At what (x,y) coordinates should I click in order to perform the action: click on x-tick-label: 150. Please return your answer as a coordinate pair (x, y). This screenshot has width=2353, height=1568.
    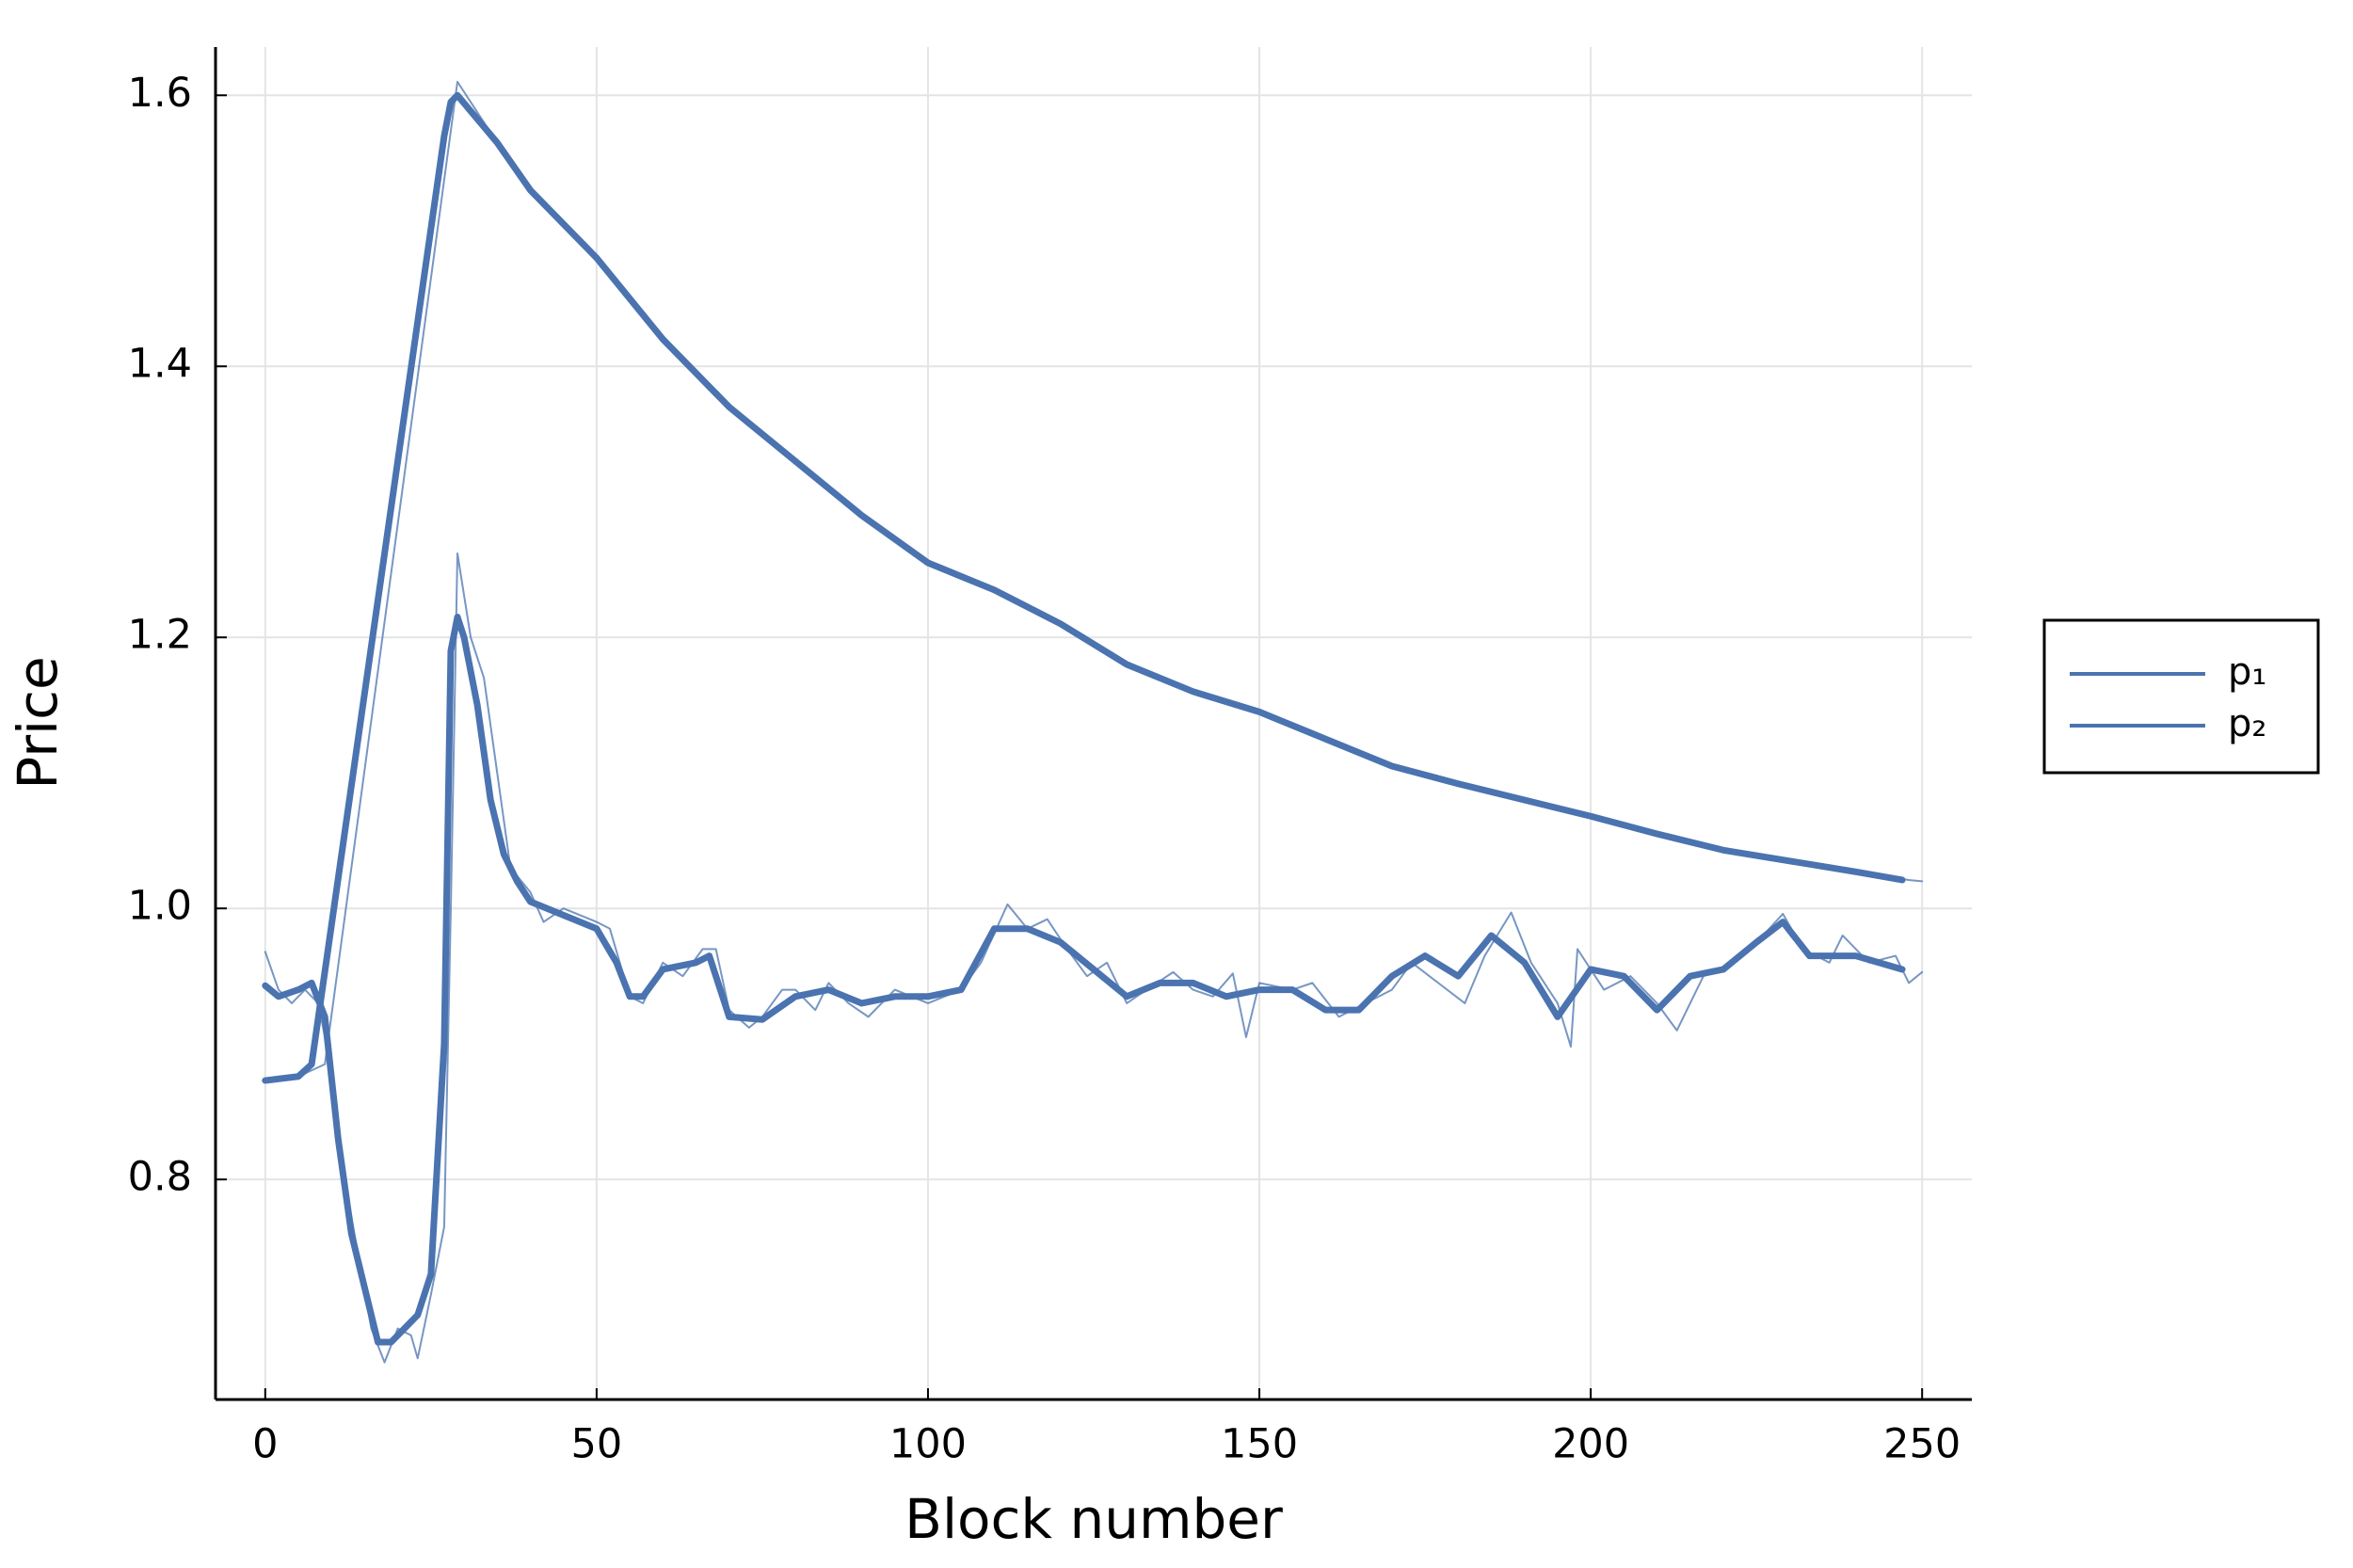
    Looking at the image, I should click on (1260, 1444).